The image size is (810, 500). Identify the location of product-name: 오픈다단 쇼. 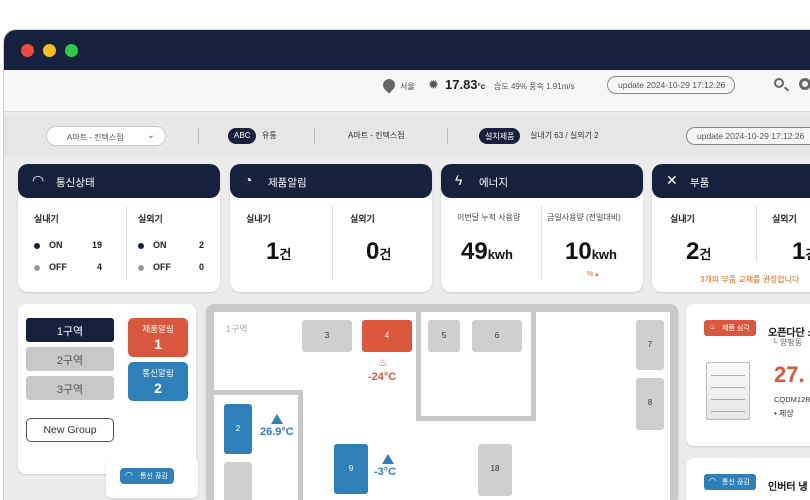
(789, 333).